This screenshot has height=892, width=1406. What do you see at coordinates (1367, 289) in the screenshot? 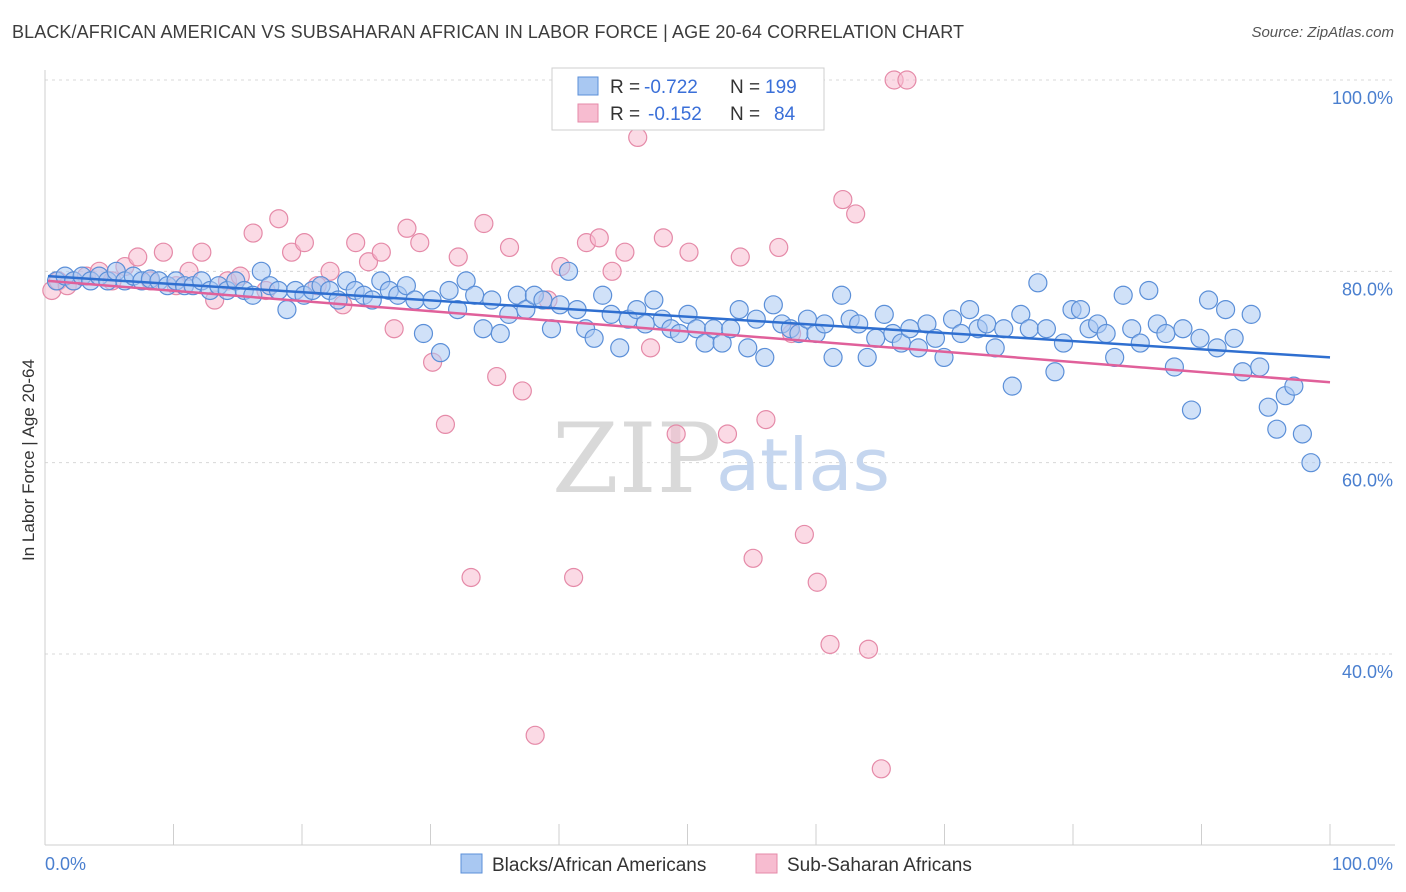
I see `y-tick-label: 80.0%` at bounding box center [1367, 289].